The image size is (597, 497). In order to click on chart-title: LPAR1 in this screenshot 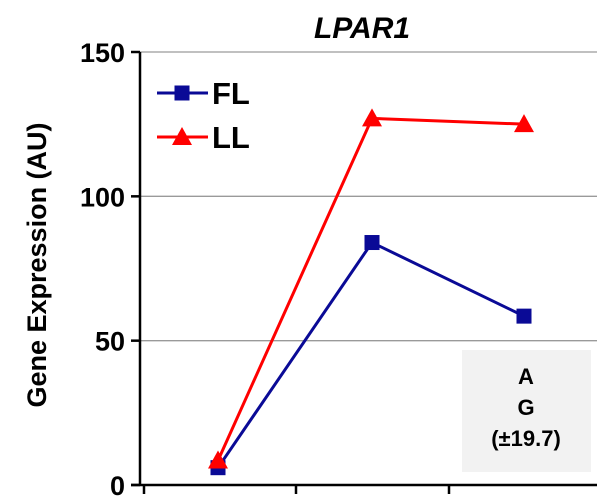, I will do `click(362, 28)`.